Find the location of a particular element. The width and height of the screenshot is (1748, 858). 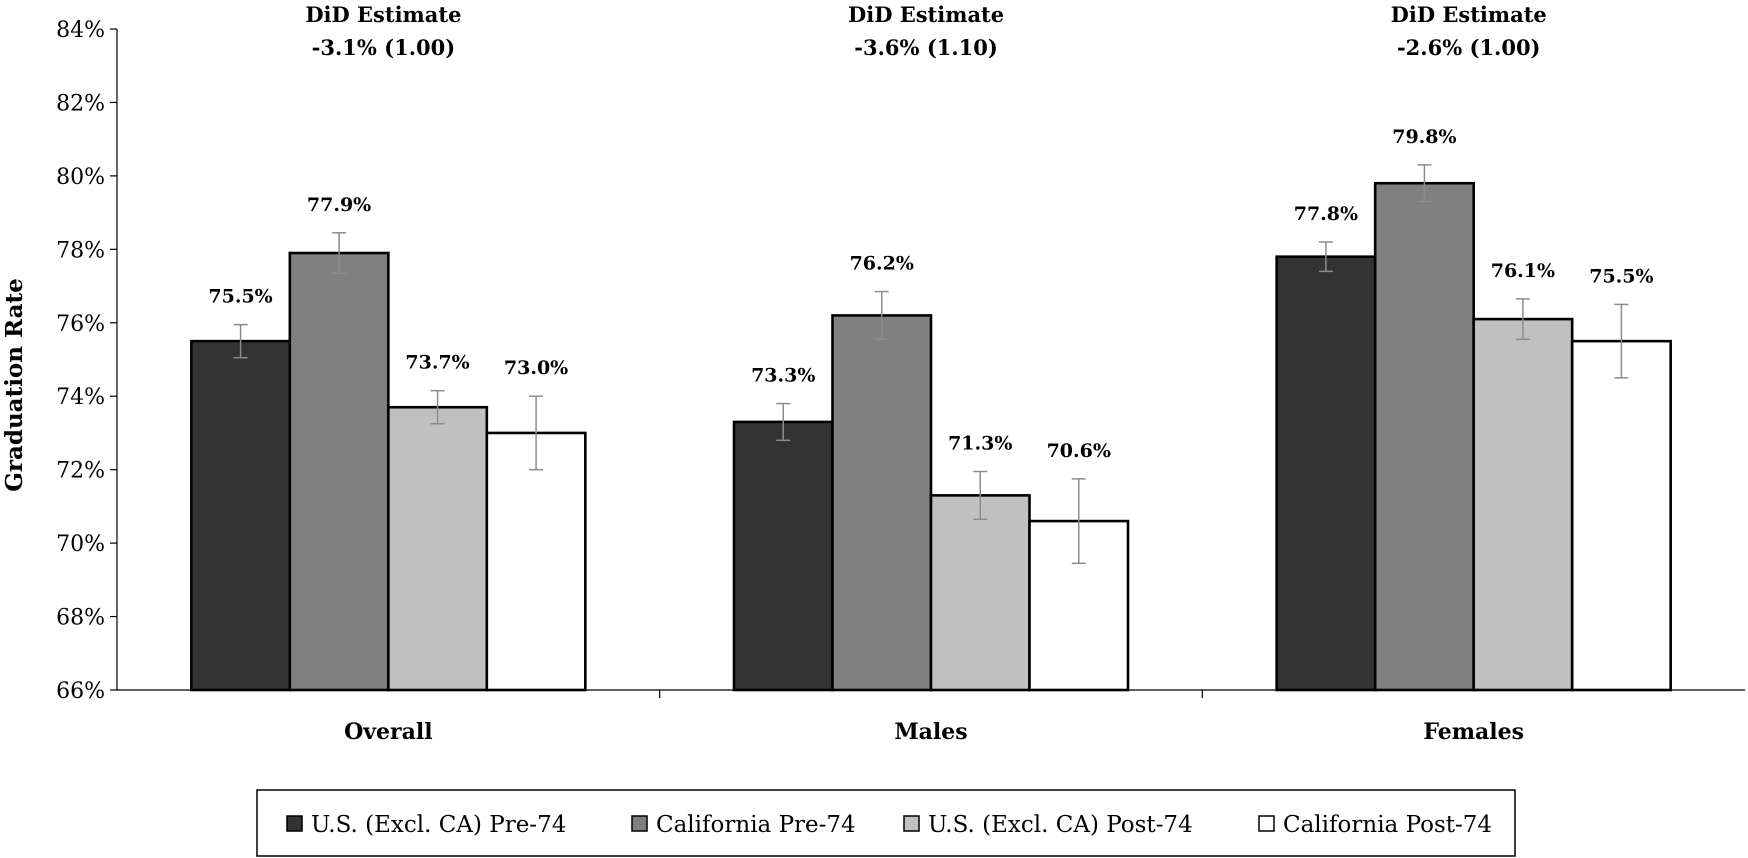

legend-label: U.S. (Excl. CA) Post-74 is located at coordinates (1060, 825).